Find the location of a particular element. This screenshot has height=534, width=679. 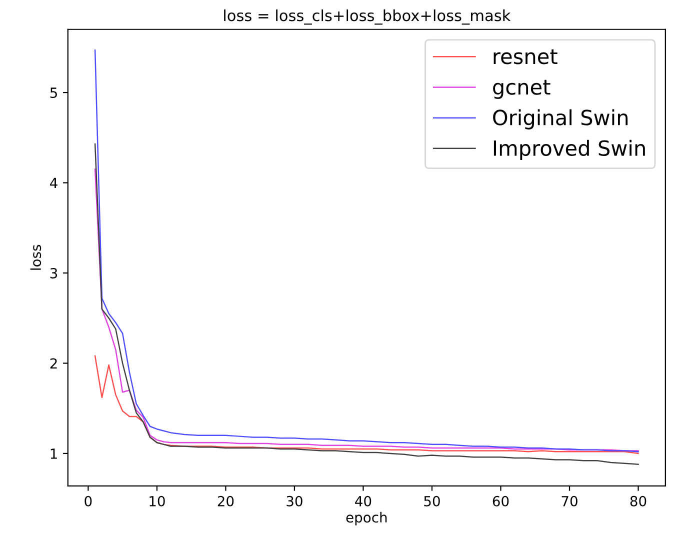

x-tick-label: 80 is located at coordinates (638, 501).